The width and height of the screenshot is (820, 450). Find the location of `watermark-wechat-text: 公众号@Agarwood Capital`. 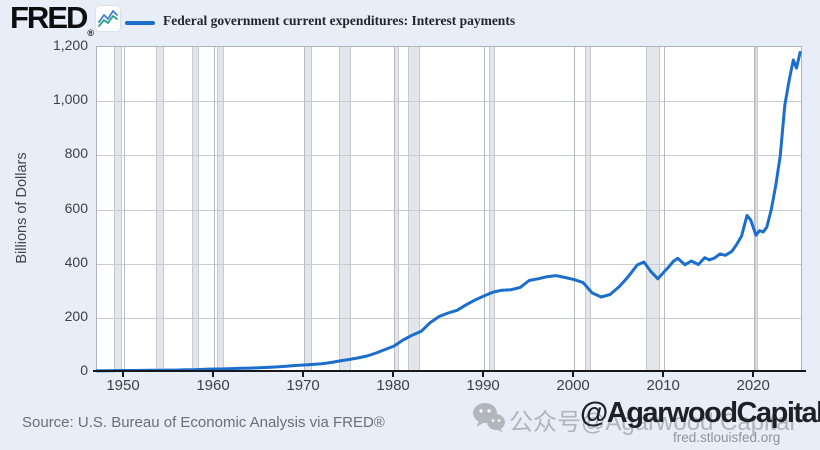

watermark-wechat-text: 公众号@Agarwood Capital is located at coordinates (652, 422).